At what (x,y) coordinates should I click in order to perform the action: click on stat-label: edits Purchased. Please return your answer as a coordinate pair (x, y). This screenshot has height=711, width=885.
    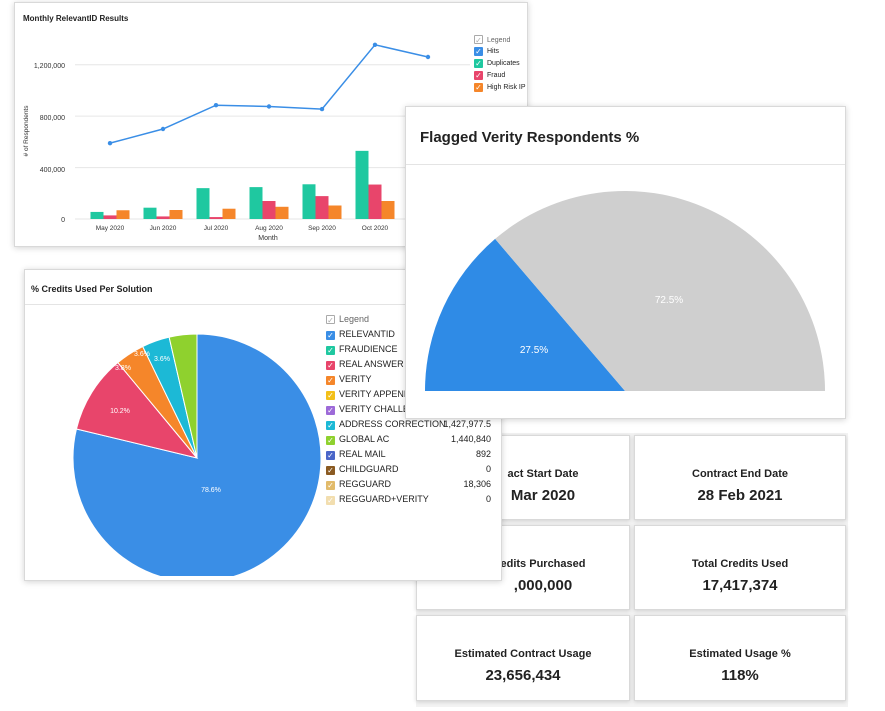
    Looking at the image, I should click on (543, 564).